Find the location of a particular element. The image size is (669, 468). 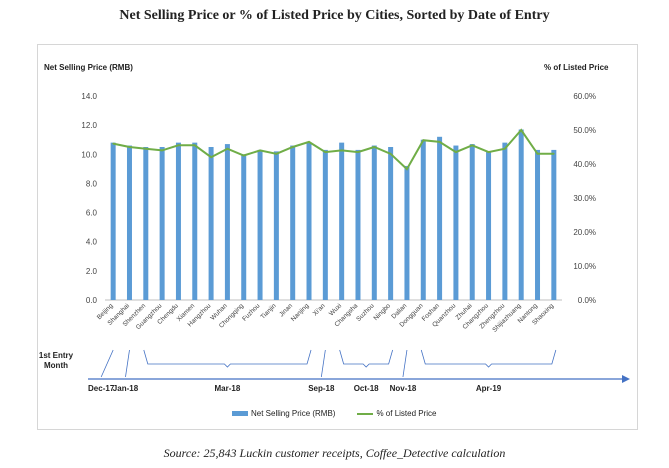

right-tick-label: 40.0% is located at coordinates (584, 164).